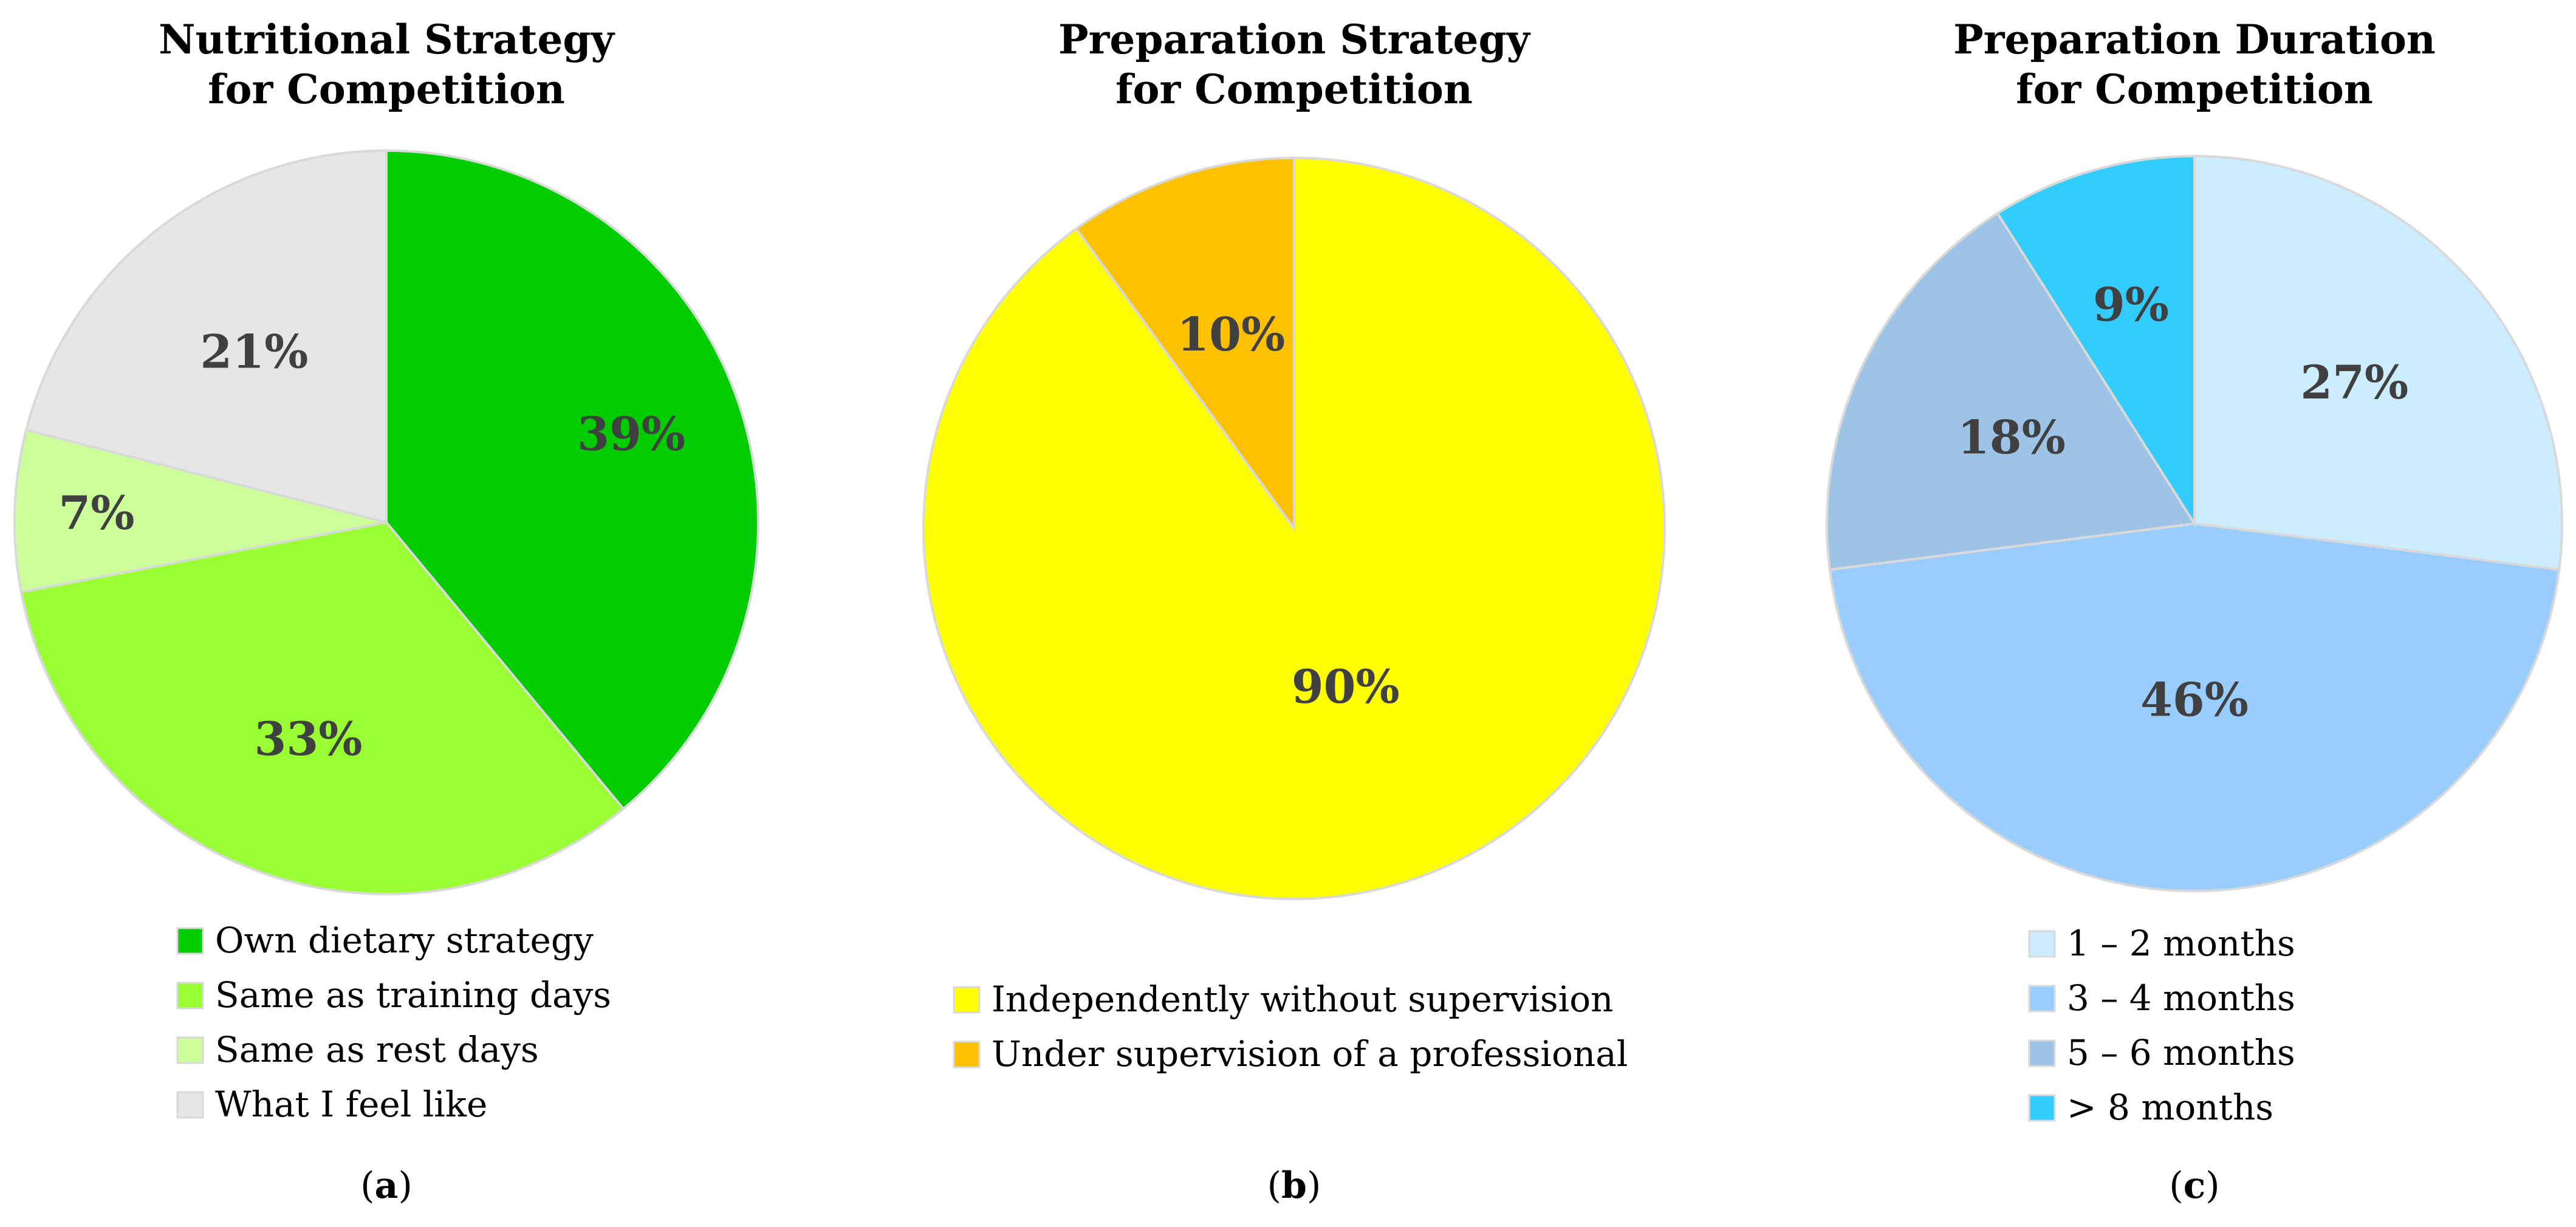 Image resolution: width=2576 pixels, height=1227 pixels. Describe the element at coordinates (377, 1049) in the screenshot. I see `legend-entry: Same as rest days` at that location.